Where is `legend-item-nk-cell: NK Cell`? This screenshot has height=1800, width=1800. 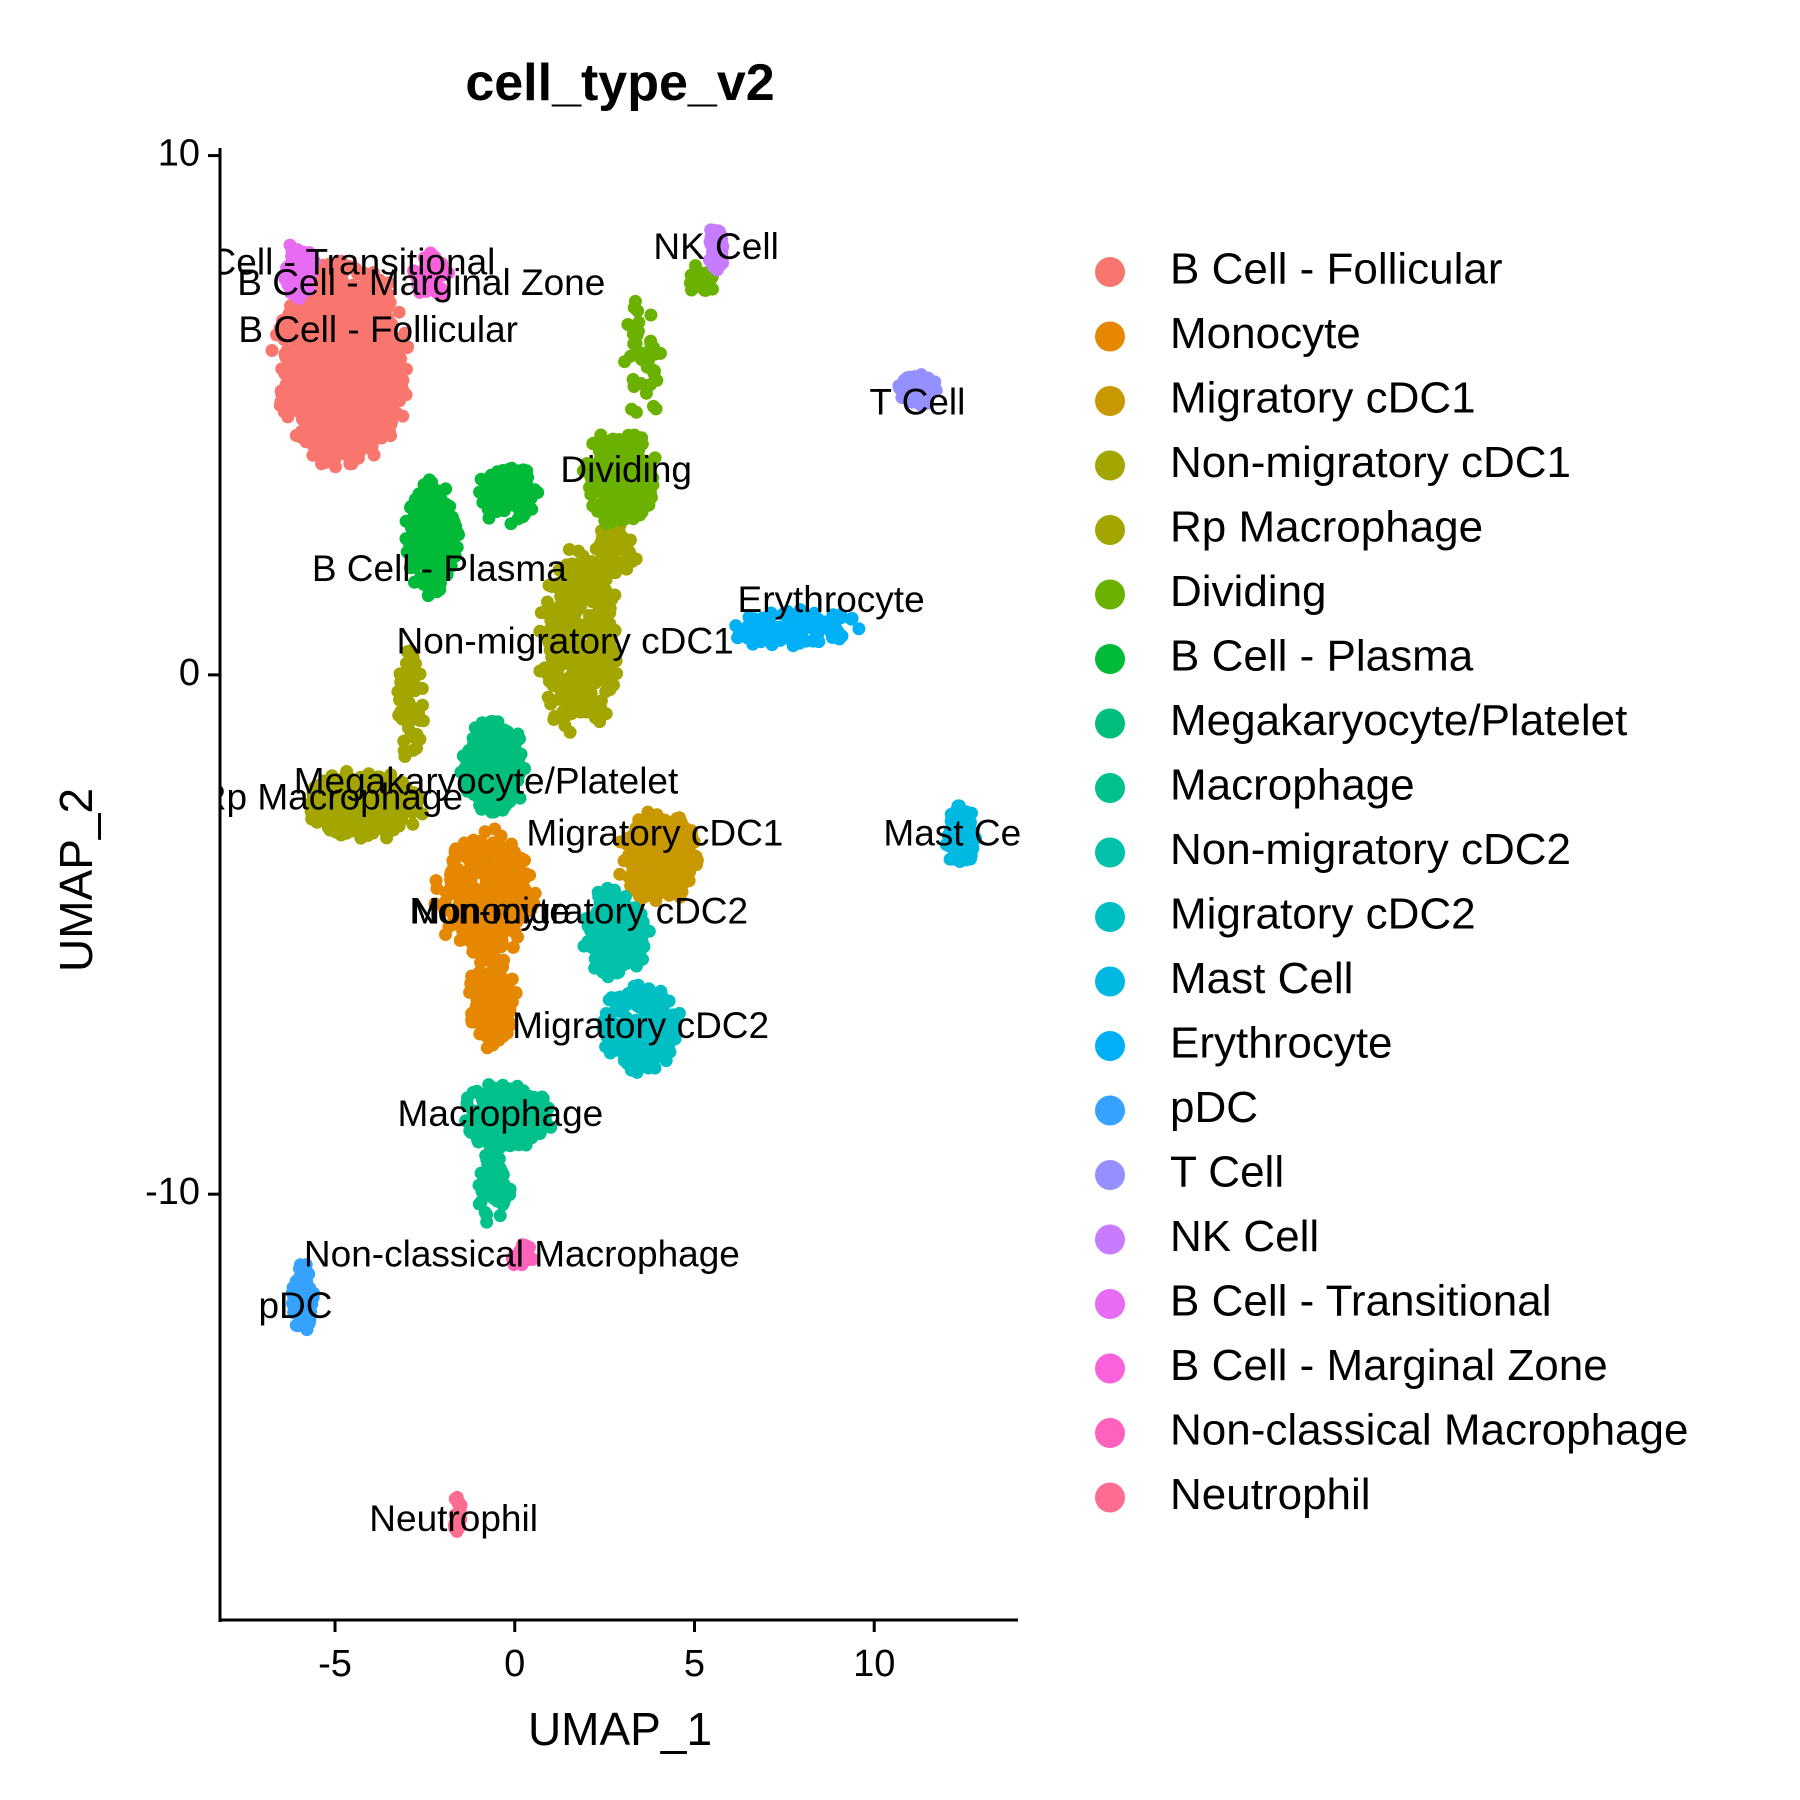 legend-item-nk-cell: NK Cell is located at coordinates (1207, 1236).